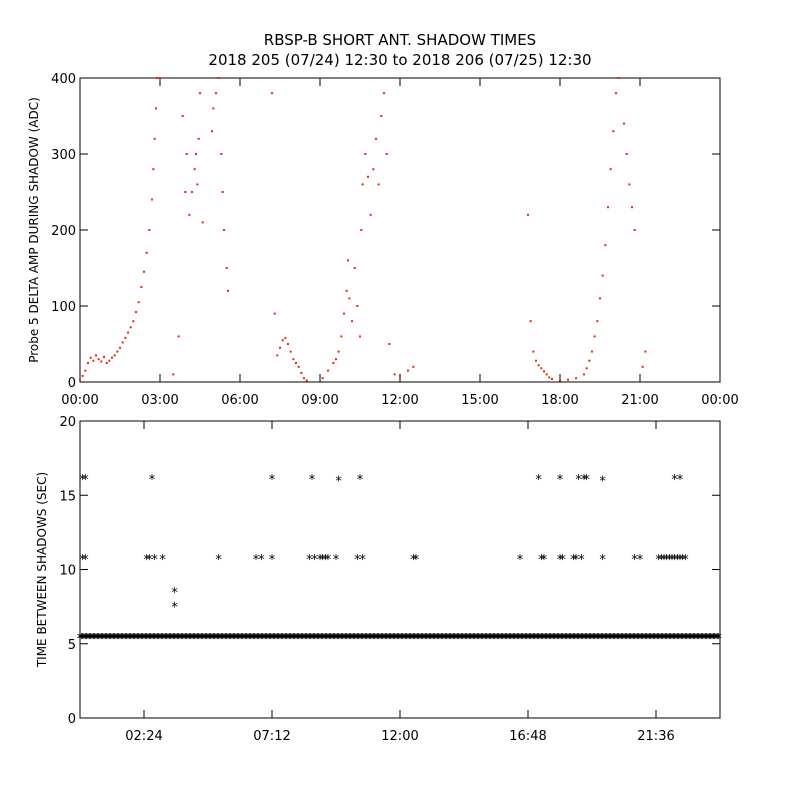 The image size is (800, 800). What do you see at coordinates (63, 79) in the screenshot?
I see `panel-1-y-tick-label: 400` at bounding box center [63, 79].